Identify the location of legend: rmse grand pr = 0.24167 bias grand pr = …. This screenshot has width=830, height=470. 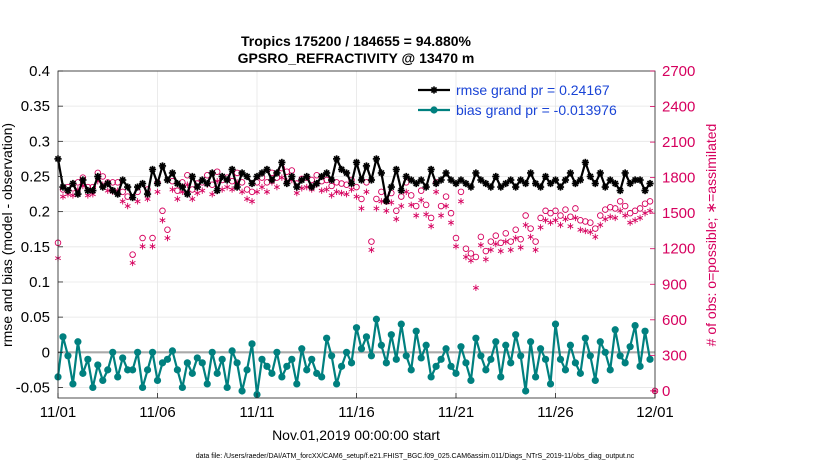
(517, 100).